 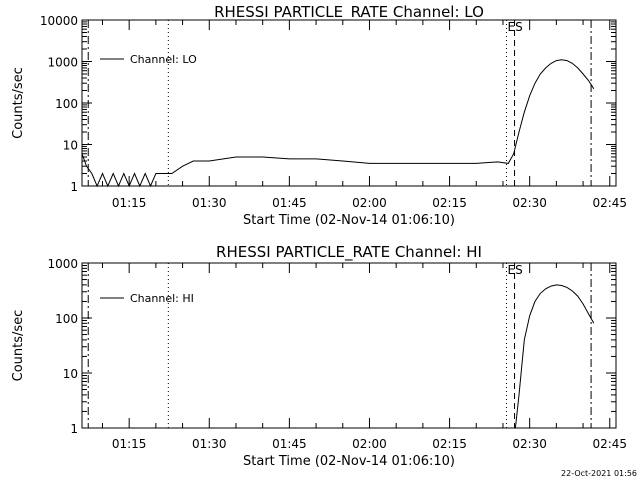 I want to click on generation-timestamp: 22-Oct-2021 01:56, so click(x=599, y=473).